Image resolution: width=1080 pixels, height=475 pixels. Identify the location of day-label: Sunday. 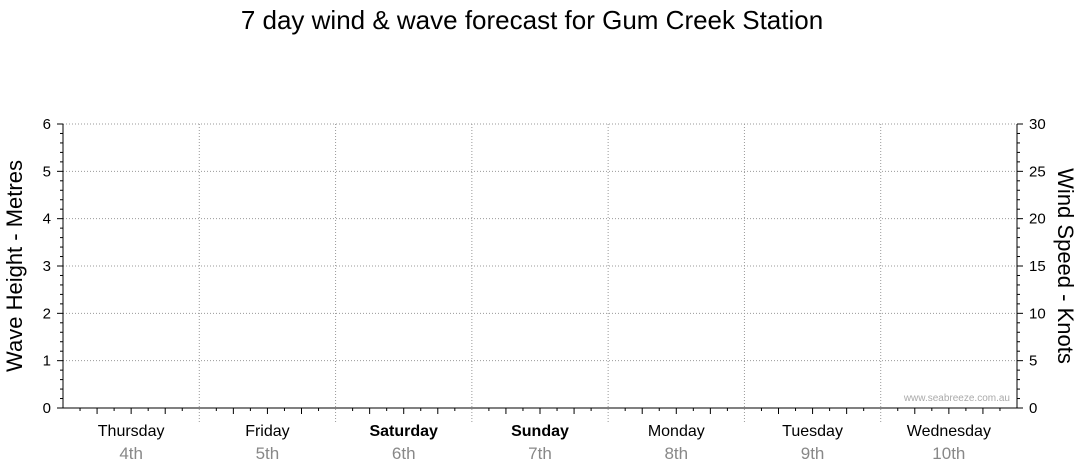
(540, 431).